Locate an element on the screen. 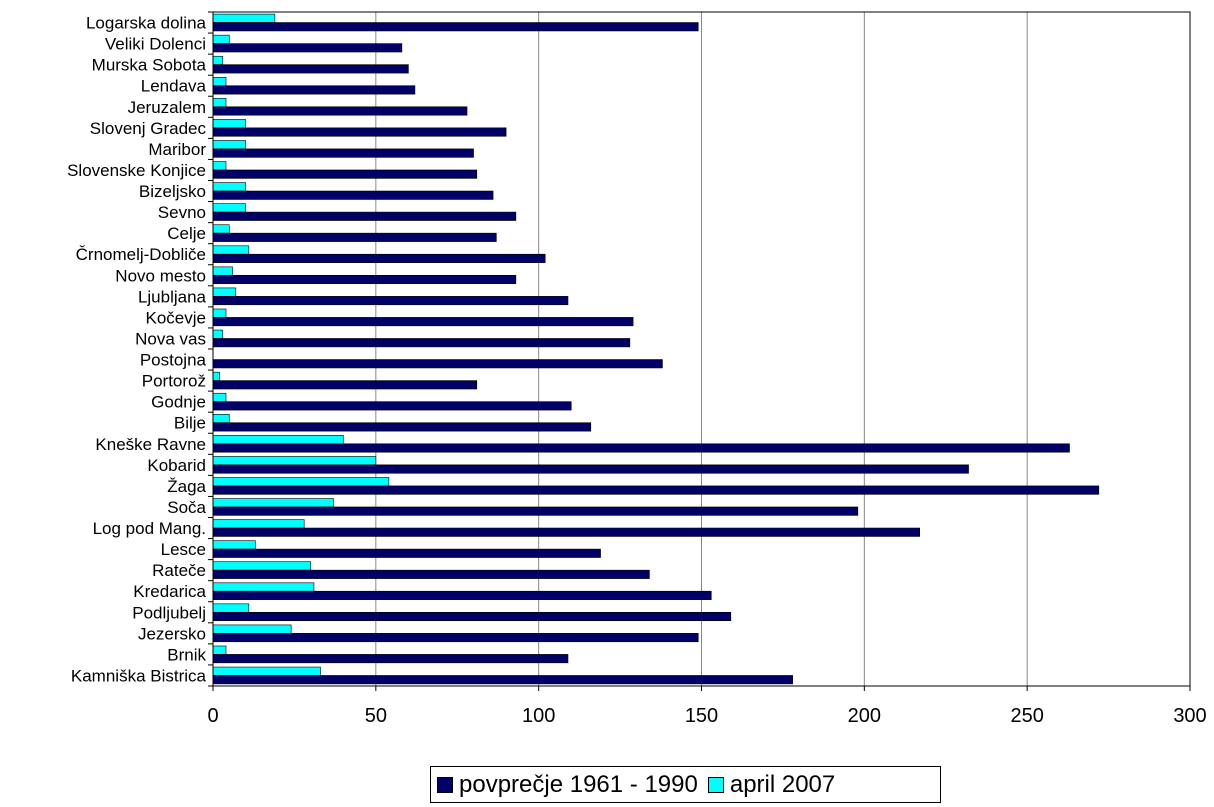 The width and height of the screenshot is (1214, 807). legend-label-series-2: april 2007 is located at coordinates (782, 784).